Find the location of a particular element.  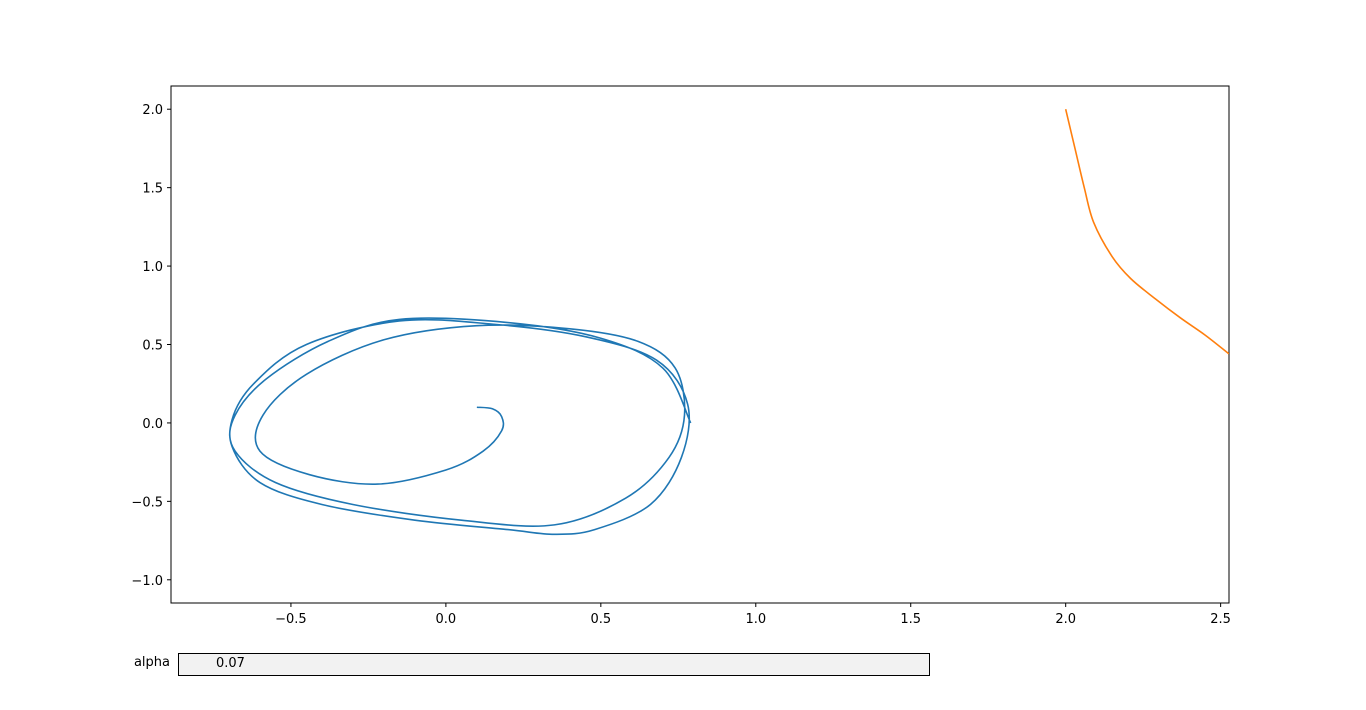

y-tick-label: 0.5 is located at coordinates (152, 346).